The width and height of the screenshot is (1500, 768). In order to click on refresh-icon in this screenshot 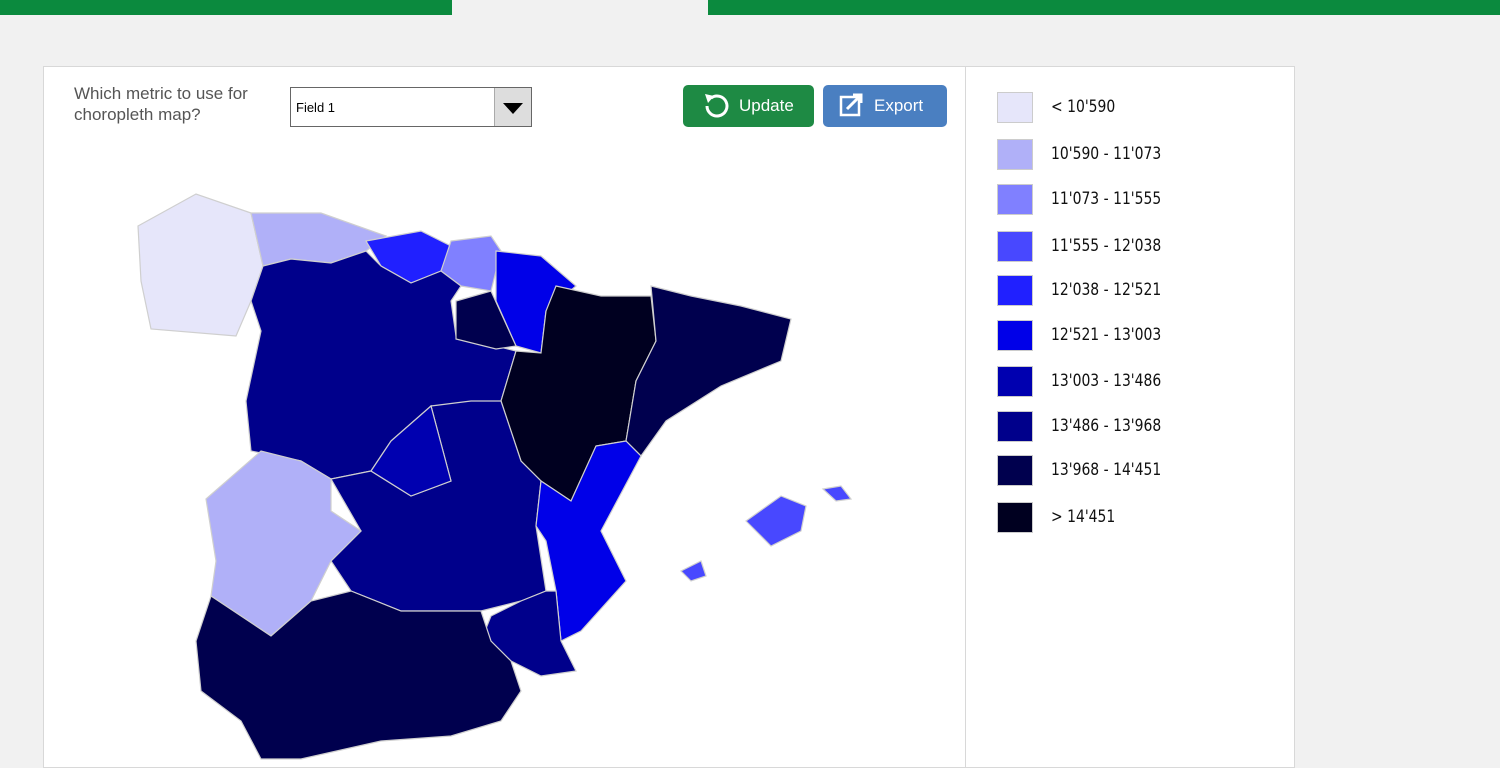, I will do `click(717, 106)`.